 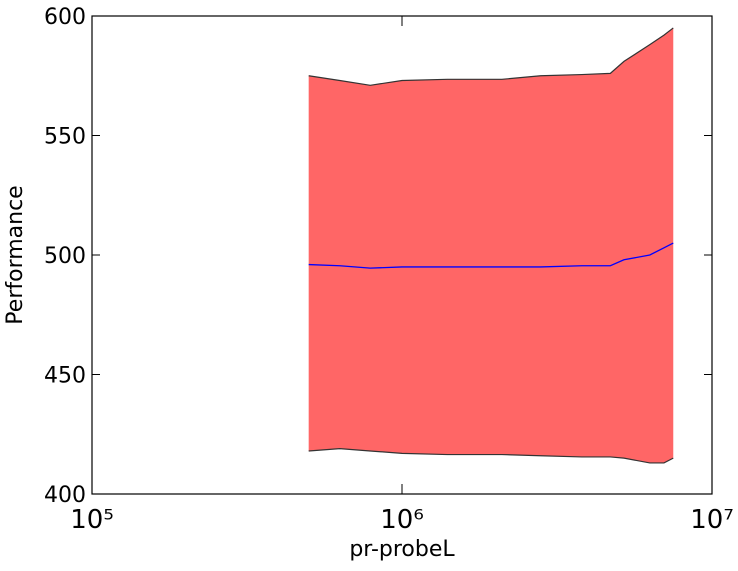 What do you see at coordinates (65, 495) in the screenshot?
I see `y-tick-label: 400` at bounding box center [65, 495].